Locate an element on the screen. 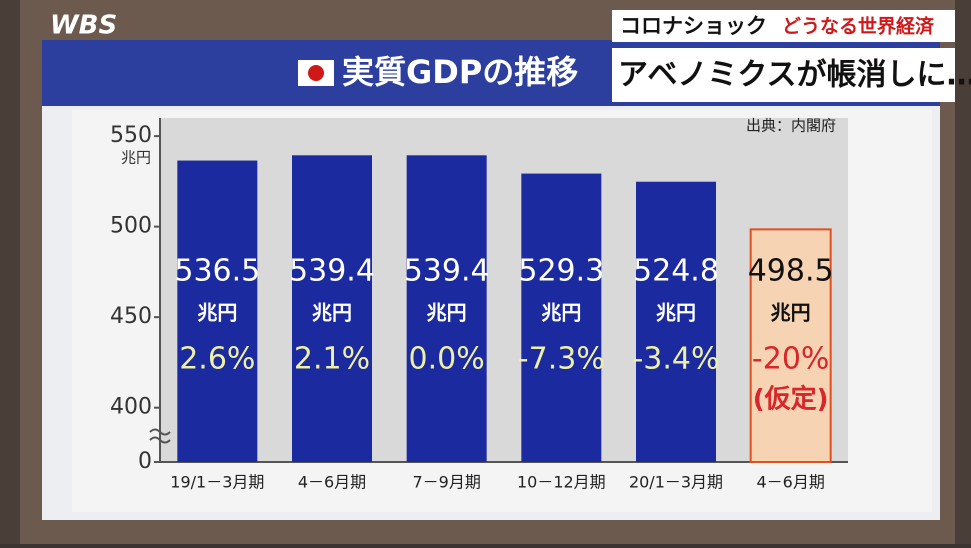 This screenshot has height=548, width=971. chart-title: 実質GDPの推移 is located at coordinates (460, 72).